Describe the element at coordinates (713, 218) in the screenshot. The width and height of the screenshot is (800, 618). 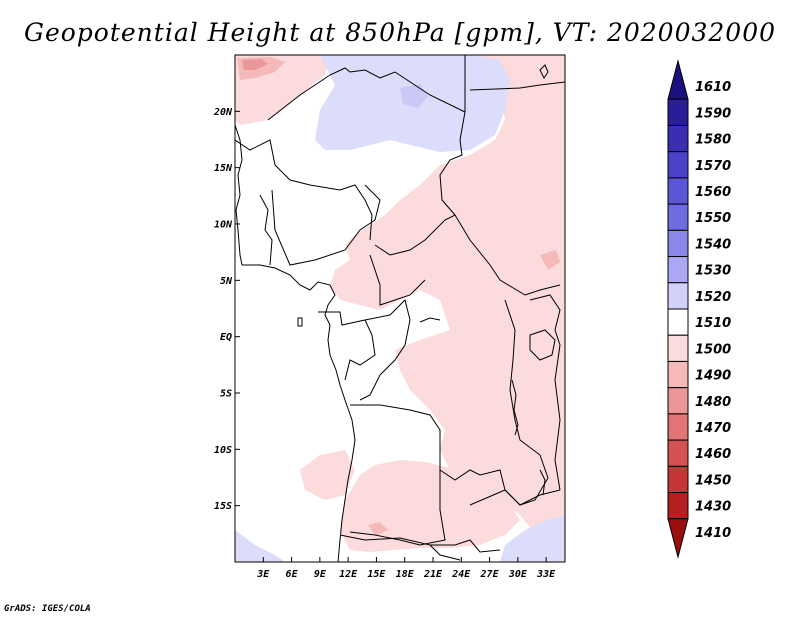
I see `colorbar-label: 1550` at that location.